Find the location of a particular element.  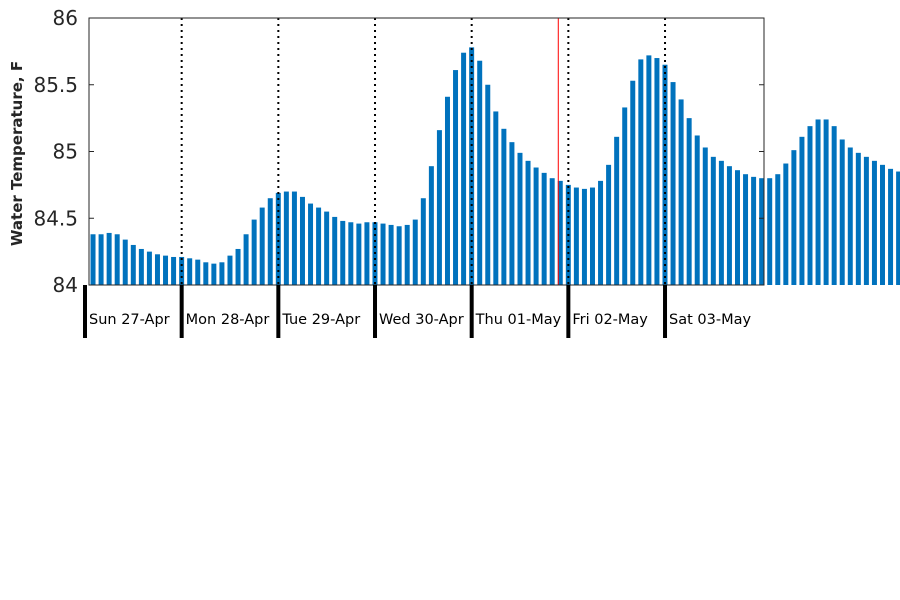

y-tick-label: 85 is located at coordinates (65, 152).